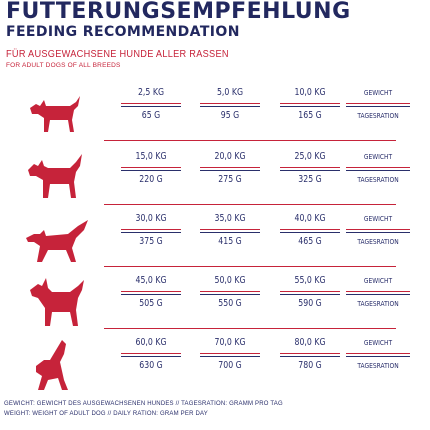 This screenshot has height=430, width=430. I want to click on weight-value: 2,5 KG, so click(151, 92).